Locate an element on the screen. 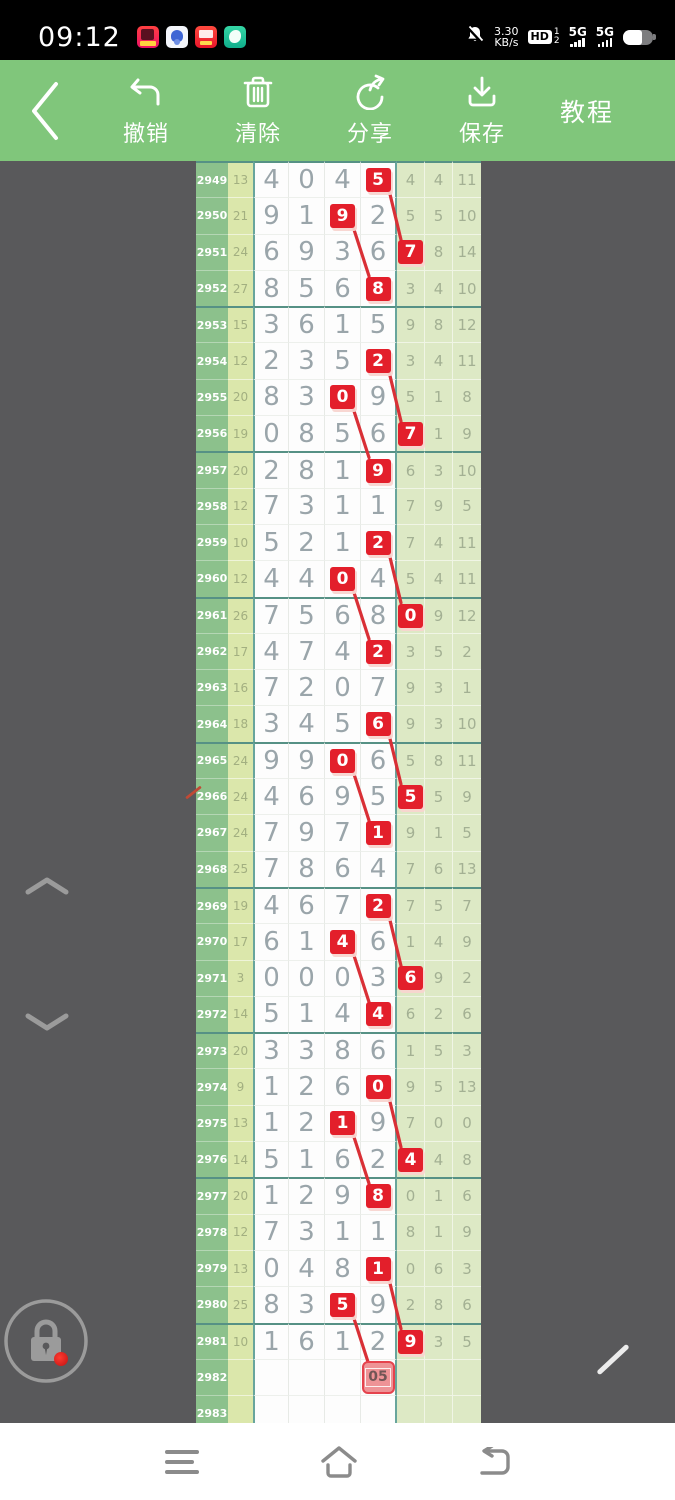 This screenshot has width=675, height=1500. stat-cell is located at coordinates (411, 1377).